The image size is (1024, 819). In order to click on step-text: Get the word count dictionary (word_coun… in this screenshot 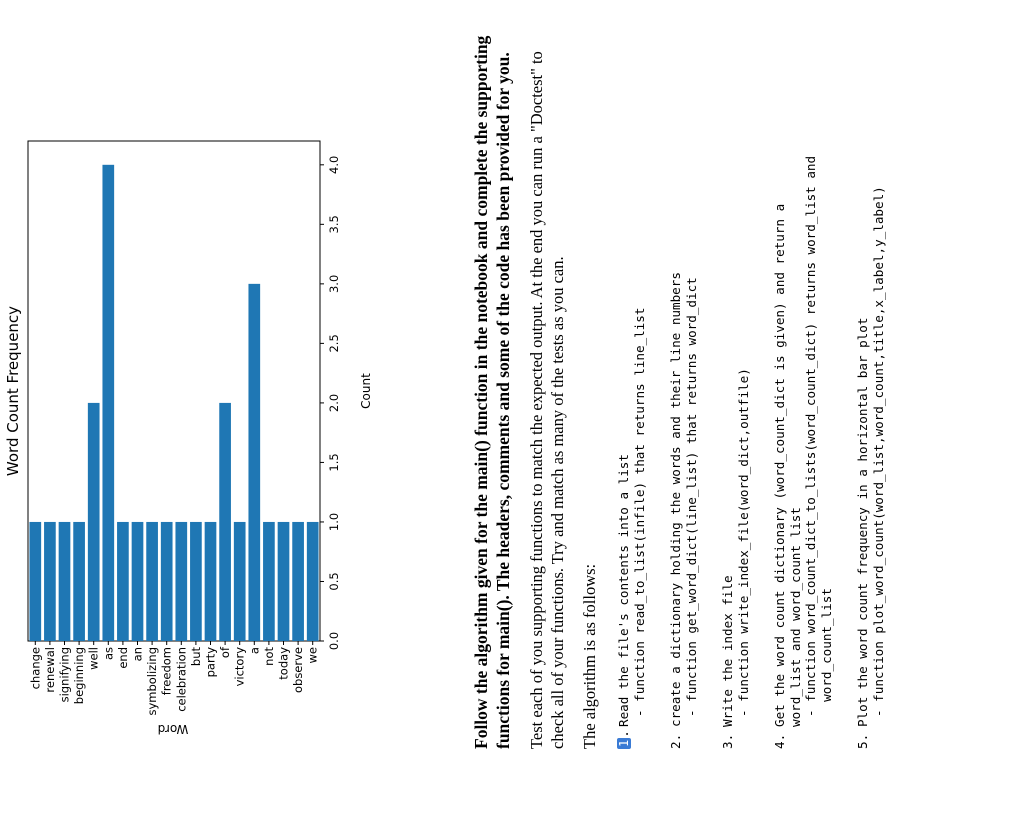, I will do `click(779, 465)`.